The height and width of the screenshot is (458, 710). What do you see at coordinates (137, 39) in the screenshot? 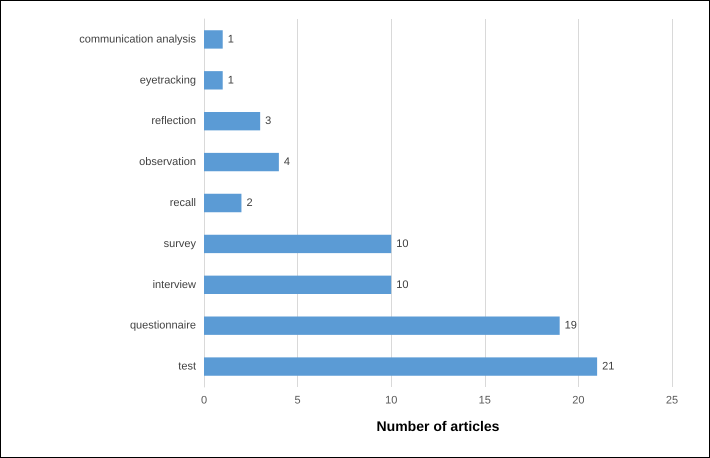
I see `y-tick-label: communication analysis` at bounding box center [137, 39].